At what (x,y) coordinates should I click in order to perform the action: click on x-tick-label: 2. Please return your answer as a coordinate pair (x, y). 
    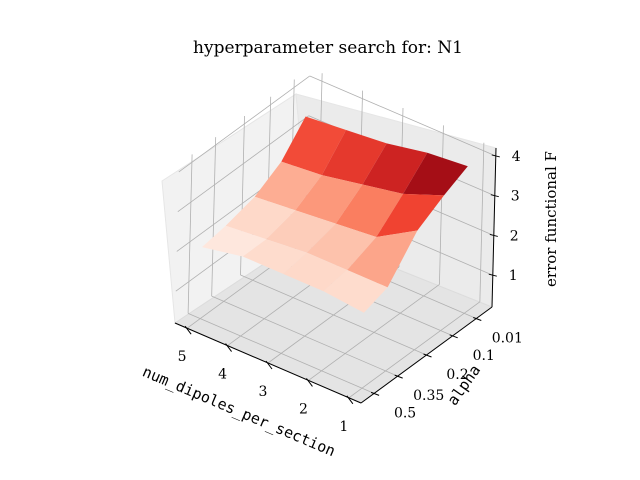
    Looking at the image, I should click on (303, 409).